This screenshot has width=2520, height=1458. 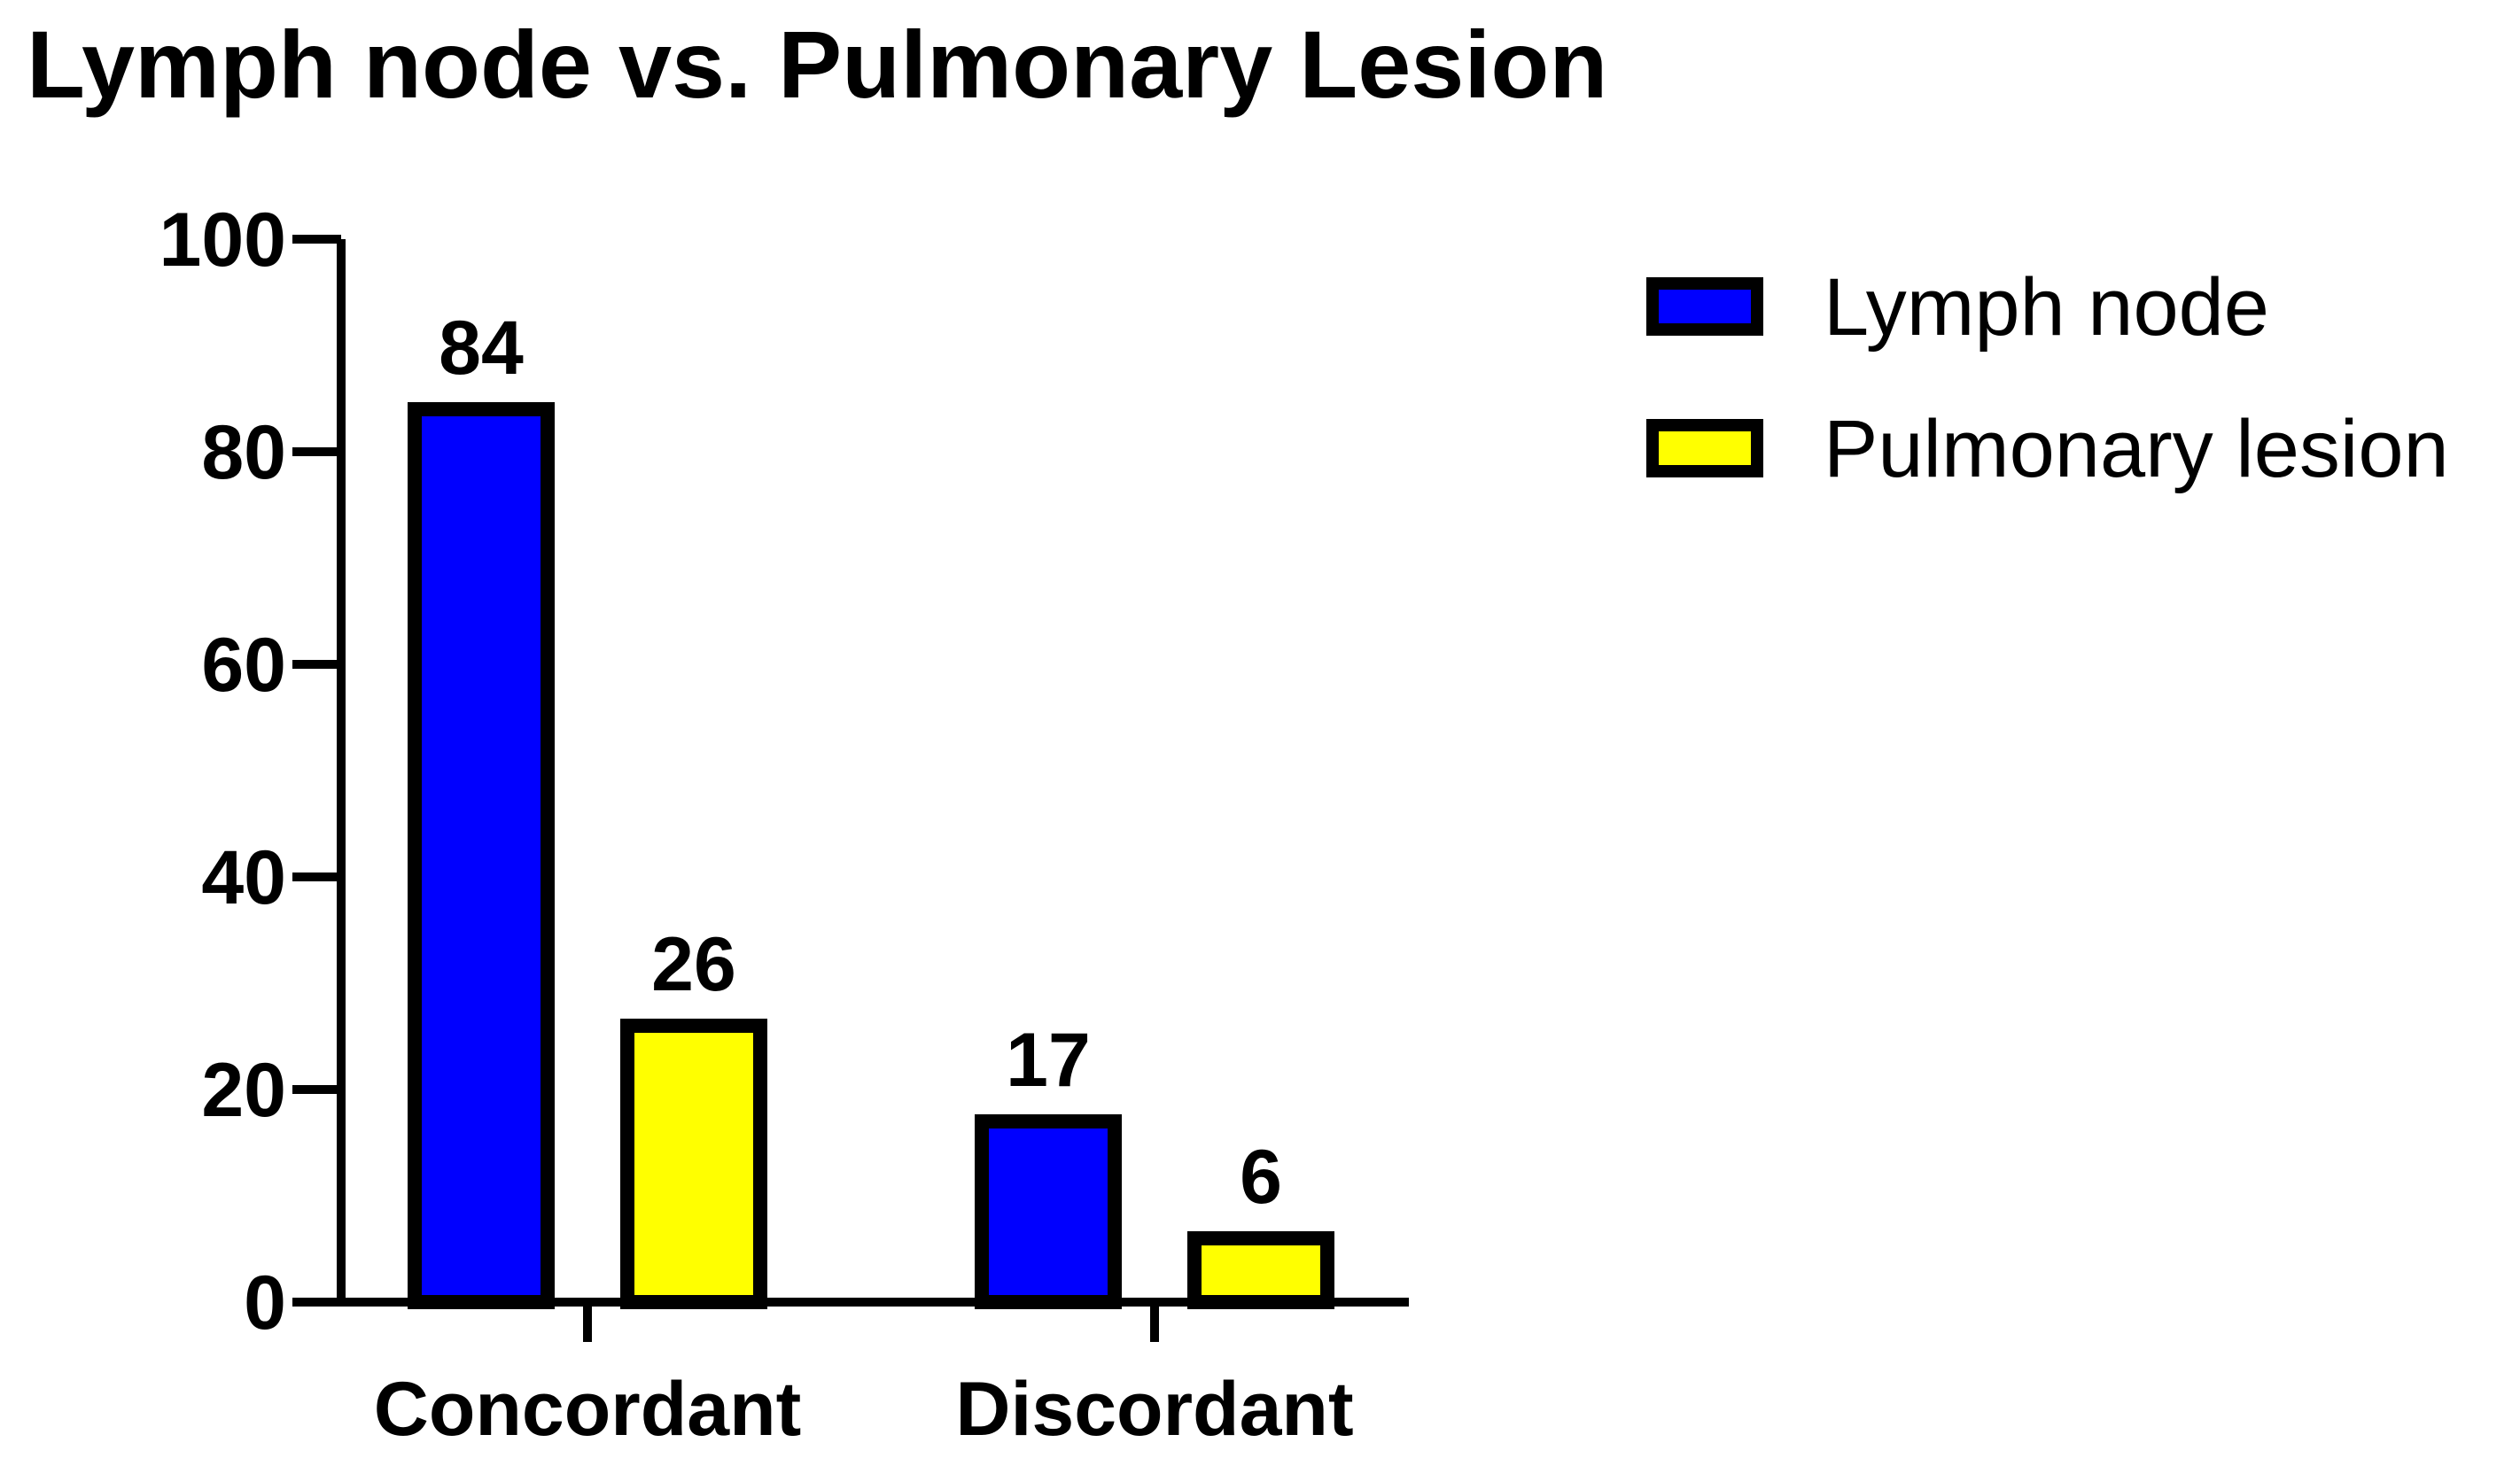 I want to click on y-tick-label: 60, so click(x=243, y=665).